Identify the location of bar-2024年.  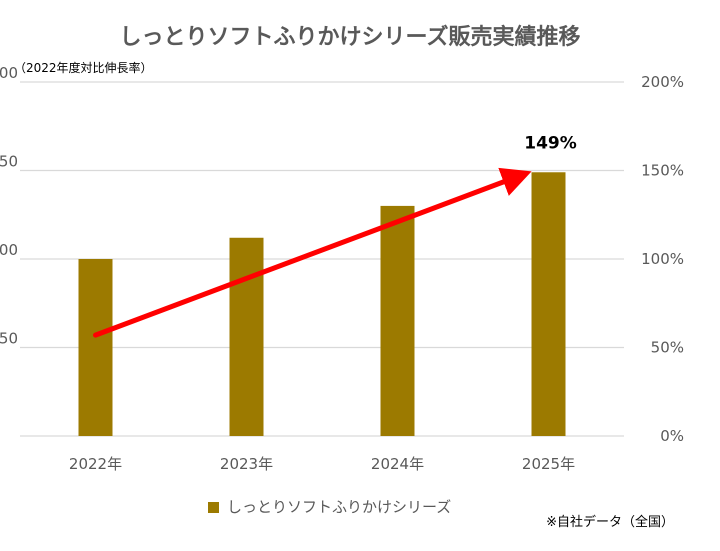
(397, 320).